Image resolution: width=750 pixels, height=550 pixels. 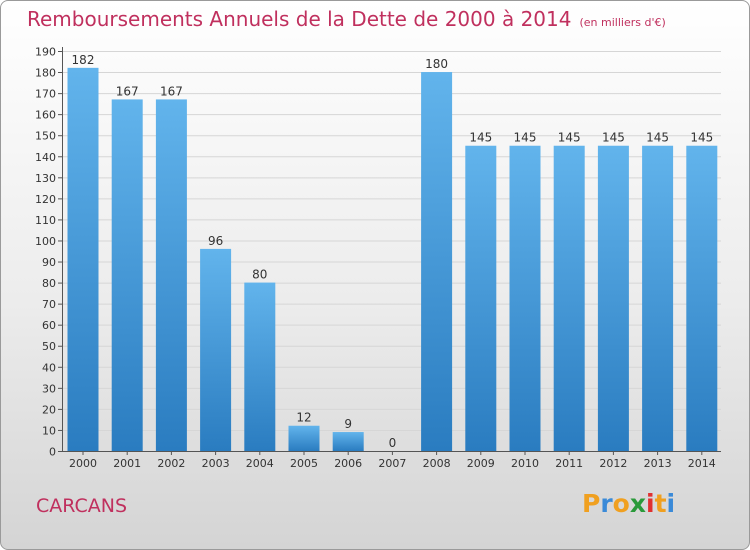 I want to click on x-tick-label-2001: 2001, so click(x=127, y=463).